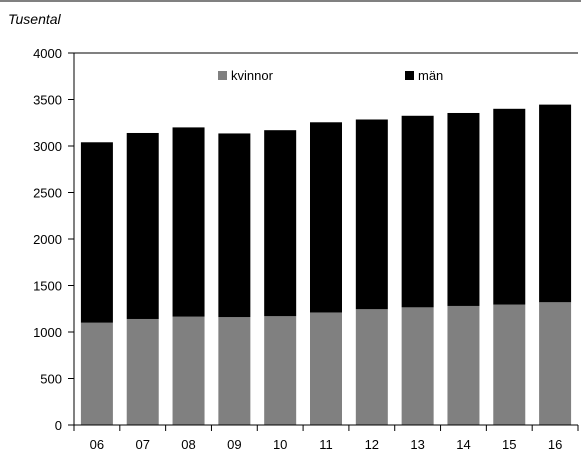 This screenshot has width=581, height=454. Describe the element at coordinates (47, 239) in the screenshot. I see `y-tick-label: 2000` at that location.